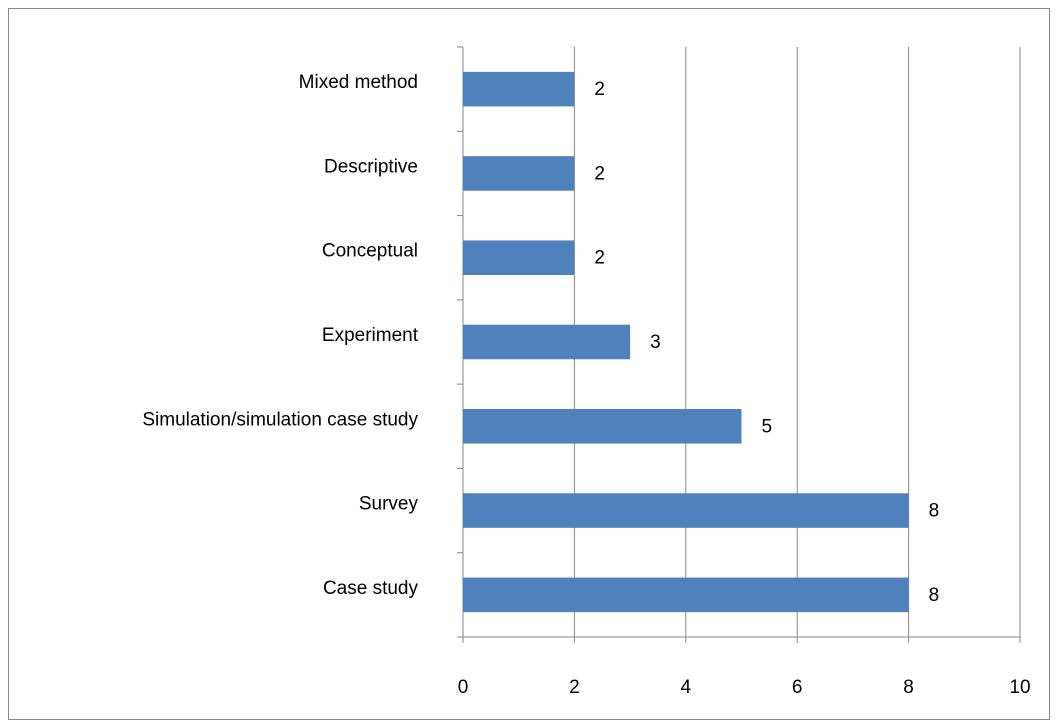  What do you see at coordinates (1019, 687) in the screenshot?
I see `x-tick-label: 10` at bounding box center [1019, 687].